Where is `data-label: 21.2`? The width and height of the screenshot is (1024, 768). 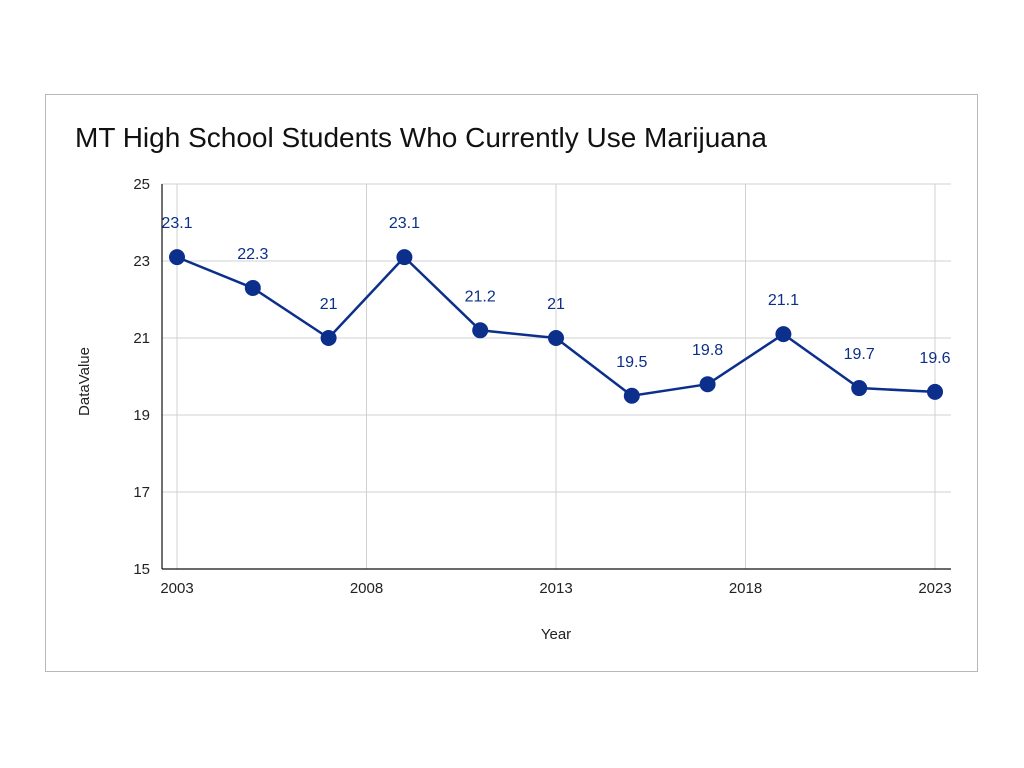 data-label: 21.2 is located at coordinates (480, 296).